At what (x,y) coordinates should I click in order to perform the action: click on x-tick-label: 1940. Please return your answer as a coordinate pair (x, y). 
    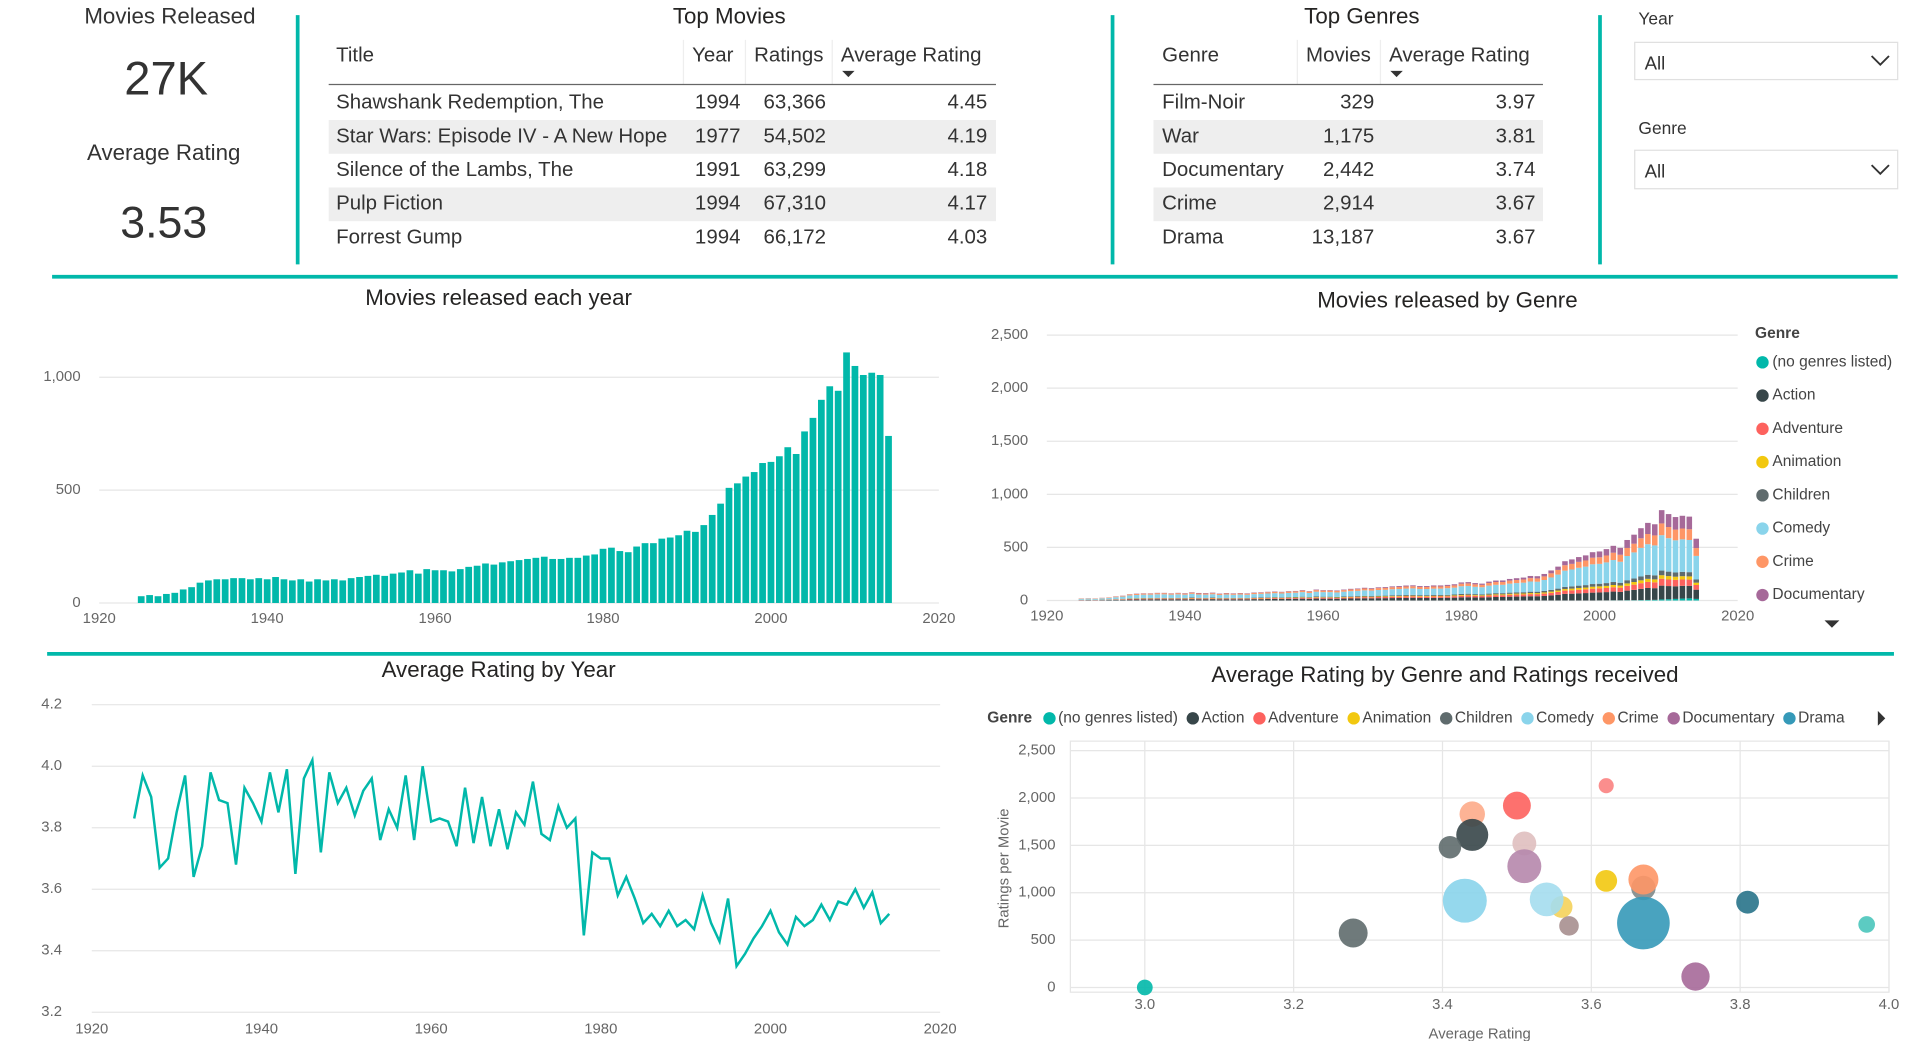
    Looking at the image, I should click on (267, 619).